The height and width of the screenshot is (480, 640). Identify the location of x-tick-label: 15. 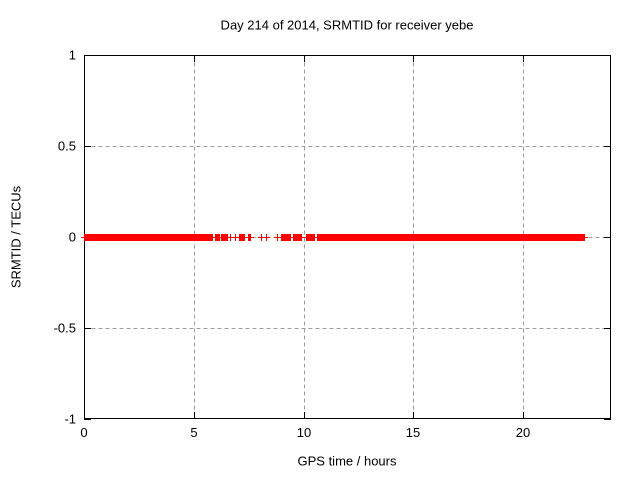
(413, 432).